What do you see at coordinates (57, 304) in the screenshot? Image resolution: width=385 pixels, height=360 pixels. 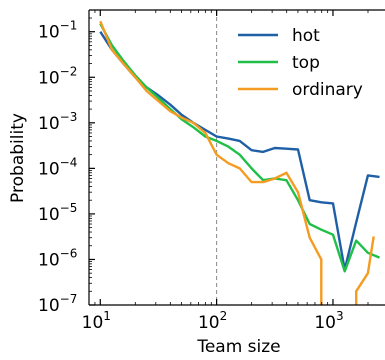 I see `y-tick-label: 10⁻⁷` at bounding box center [57, 304].